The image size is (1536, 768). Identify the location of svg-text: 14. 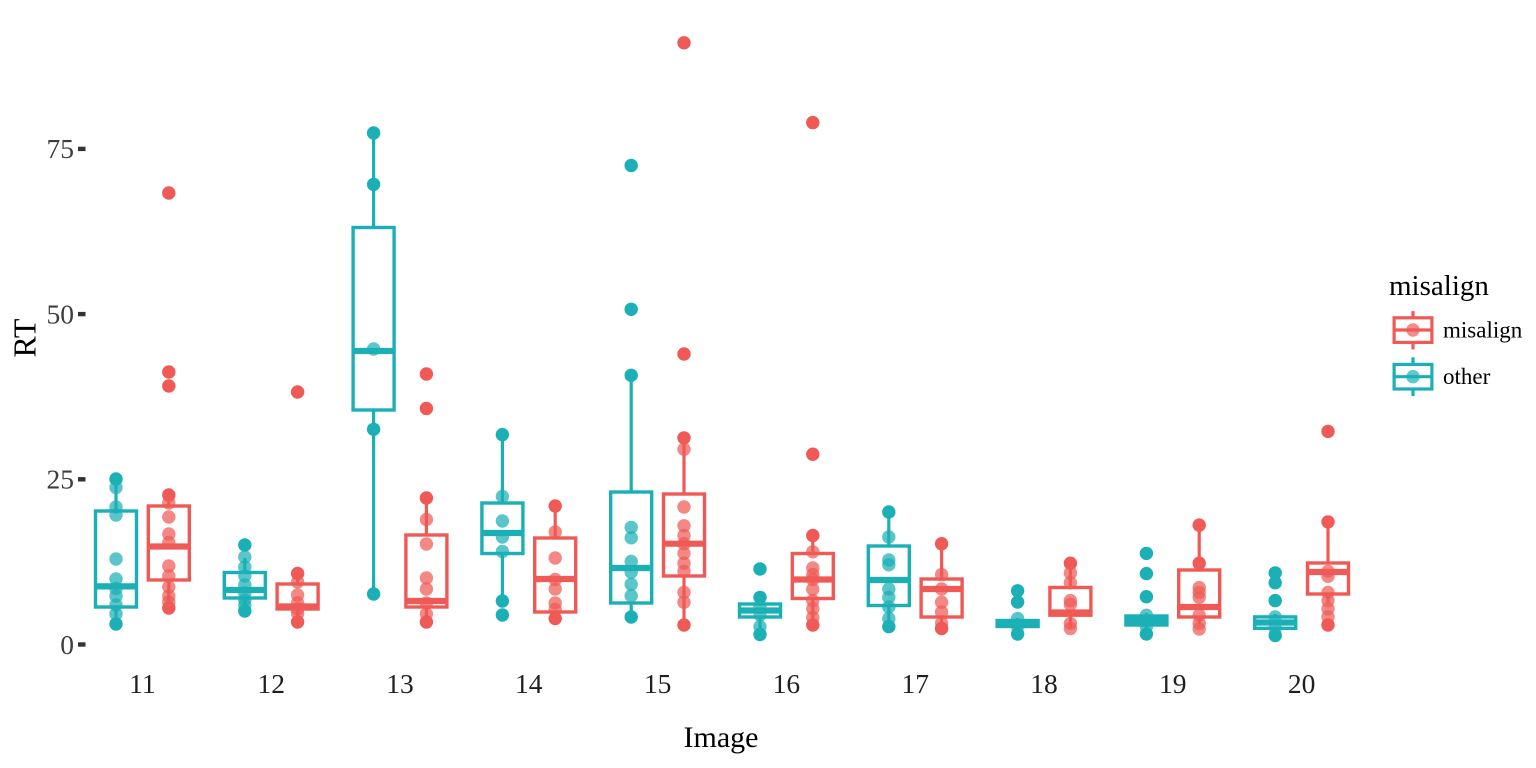
(529, 683).